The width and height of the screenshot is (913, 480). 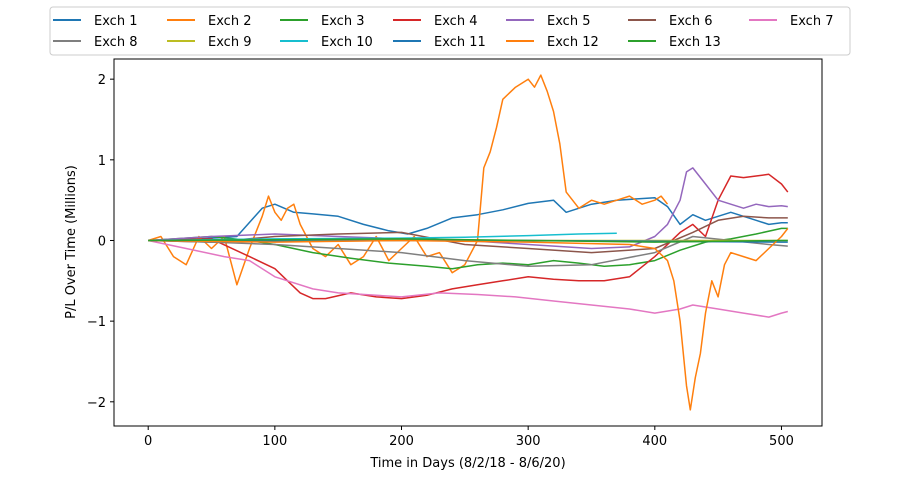 I want to click on y-tick-label: 0, so click(x=102, y=241).